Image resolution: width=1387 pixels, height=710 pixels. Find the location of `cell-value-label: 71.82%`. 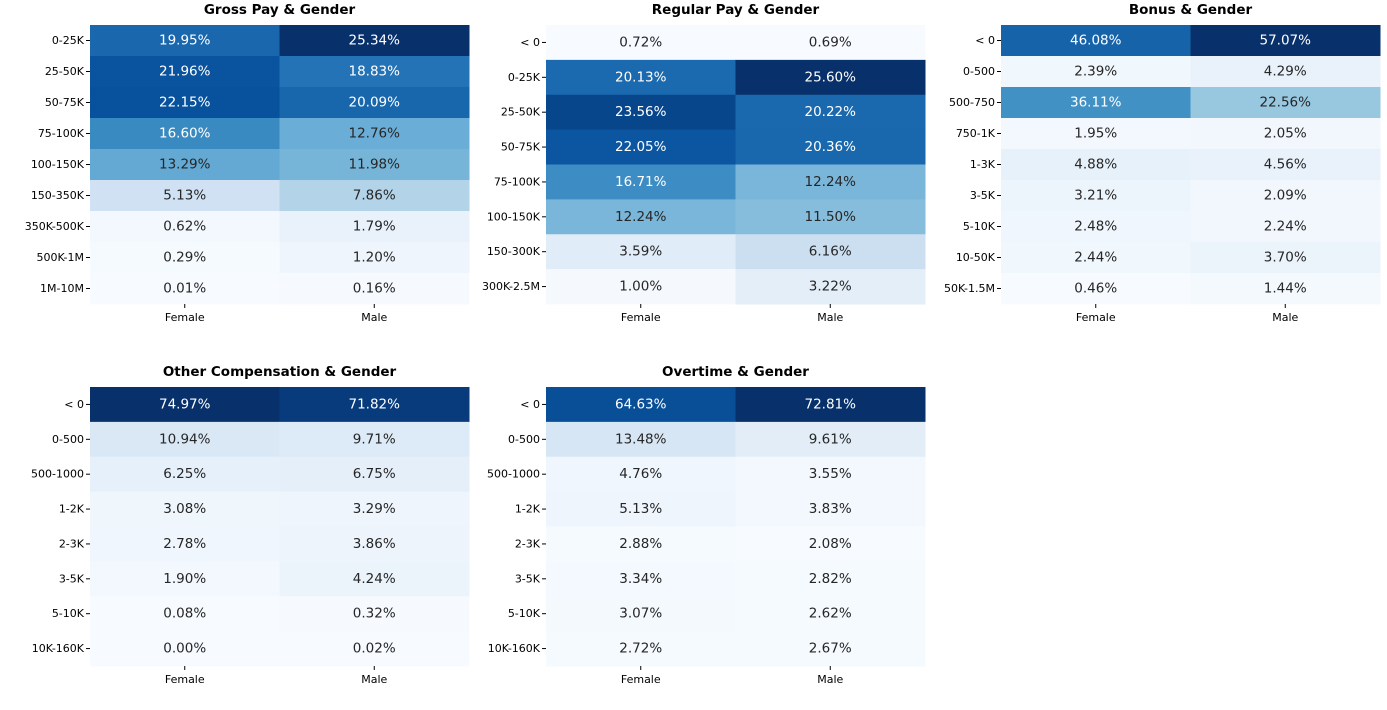

cell-value-label: 71.82% is located at coordinates (375, 404).